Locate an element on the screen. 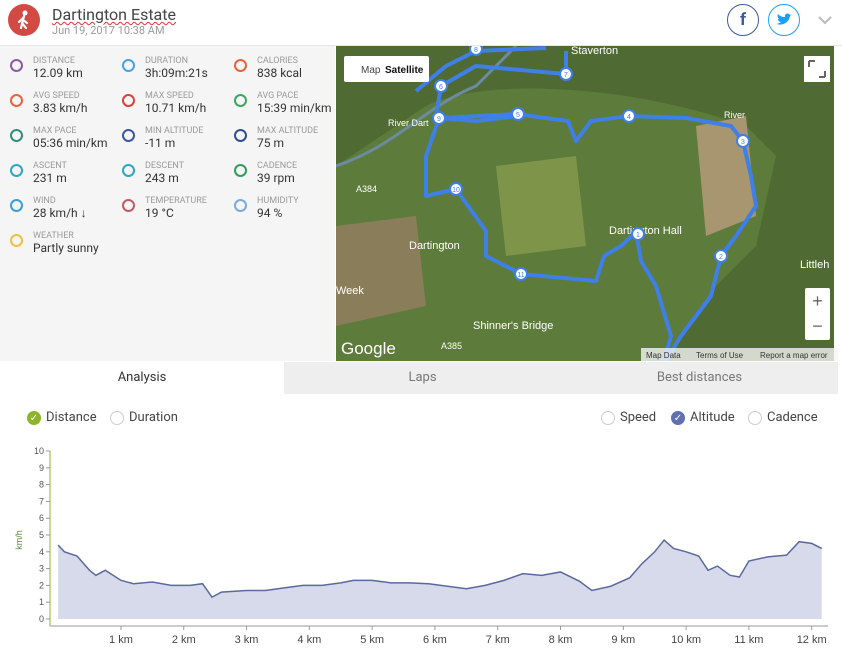 This screenshot has width=842, height=653. route-marker-label: 4 is located at coordinates (629, 117).